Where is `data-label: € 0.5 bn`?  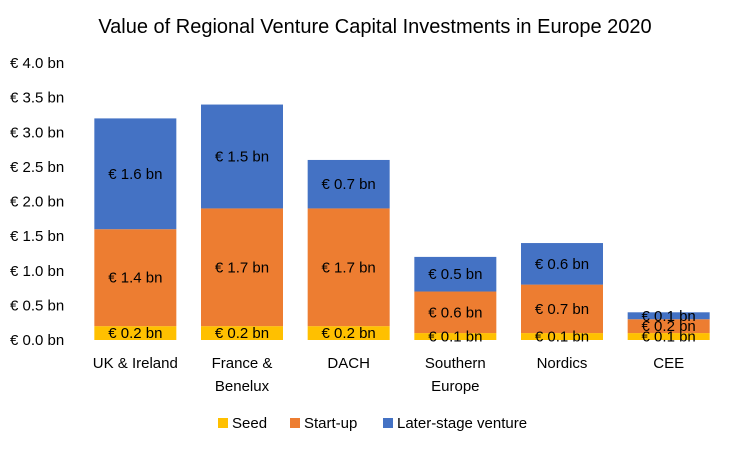
data-label: € 0.5 bn is located at coordinates (455, 274).